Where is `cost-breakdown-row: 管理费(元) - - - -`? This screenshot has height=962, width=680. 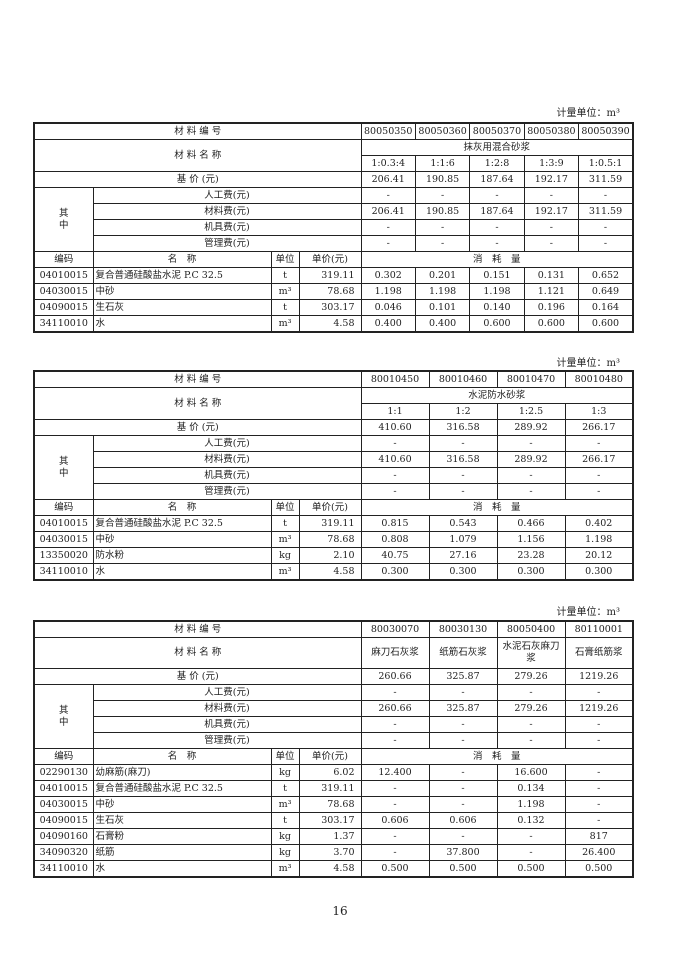
cost-breakdown-row: 管理费(元) - - - - is located at coordinates (334, 491).